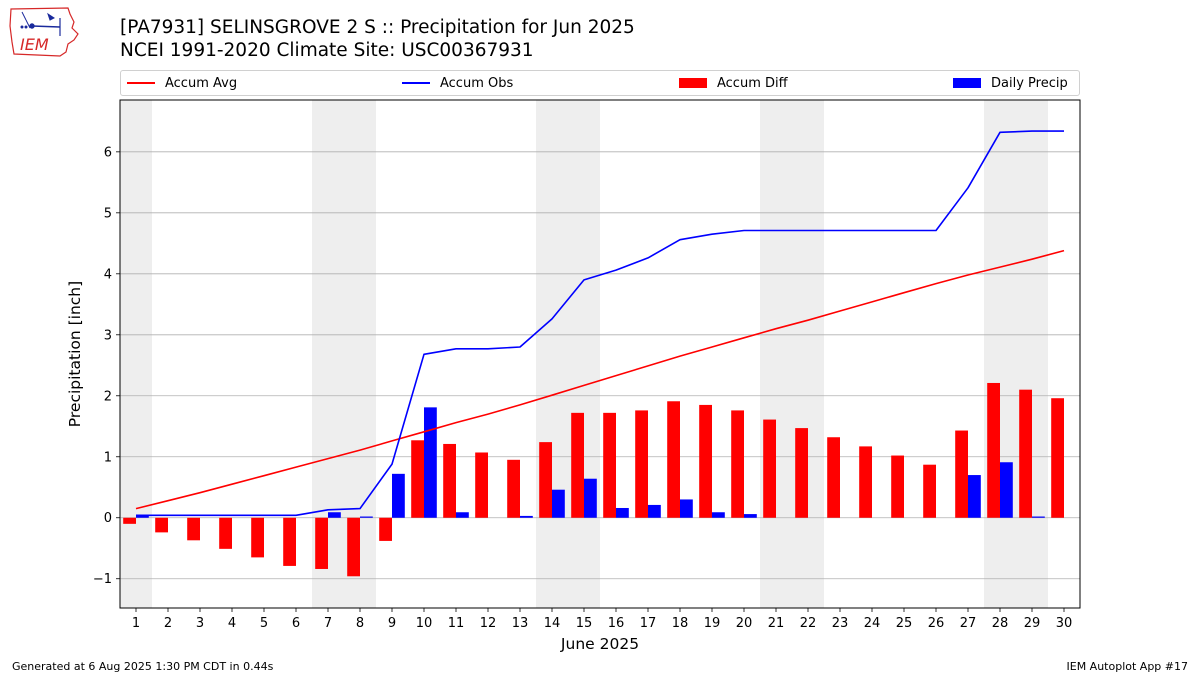 Image resolution: width=1200 pixels, height=675 pixels. Describe the element at coordinates (744, 623) in the screenshot. I see `x-tick-label: 20` at that location.